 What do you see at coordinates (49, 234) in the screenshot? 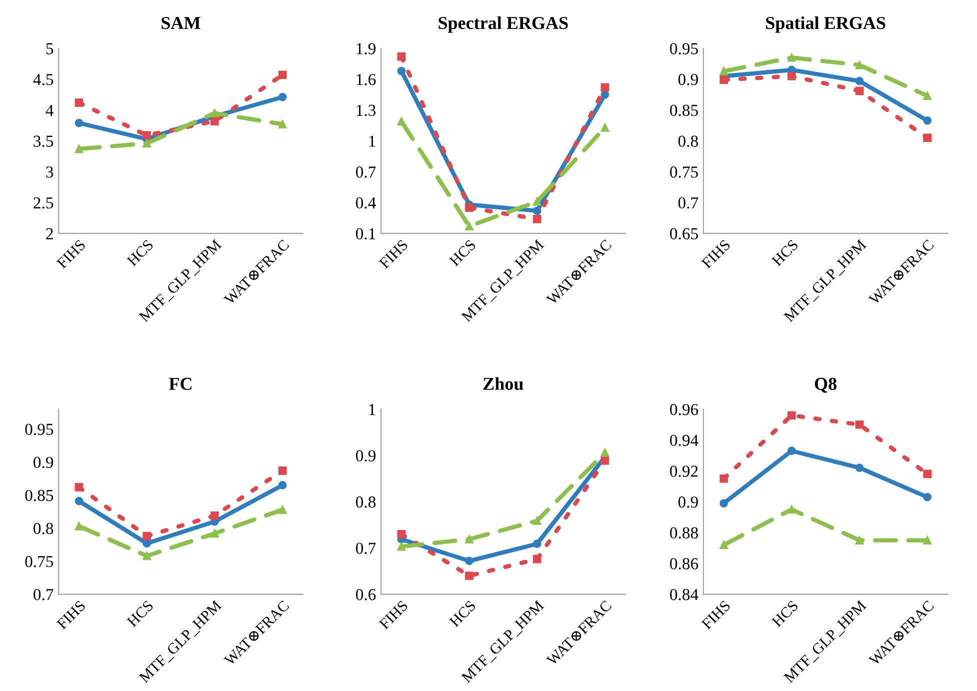
I see `y-tick-label: 2` at bounding box center [49, 234].